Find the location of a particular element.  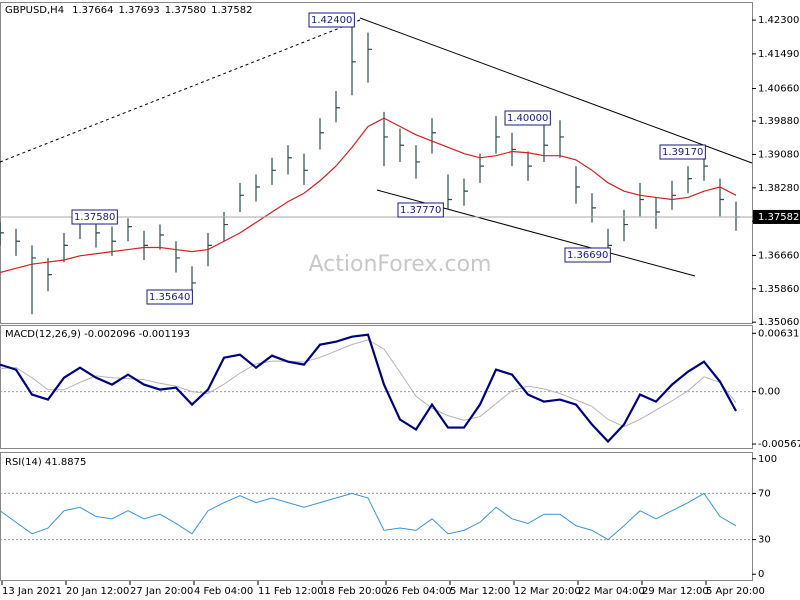

y-tick-label: 1.40660 is located at coordinates (778, 89).